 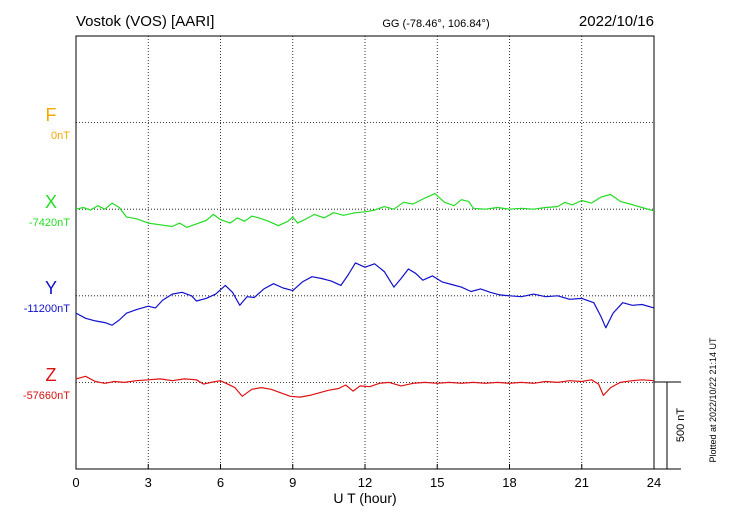 What do you see at coordinates (46, 396) in the screenshot?
I see `baseline-label-z: -57660nT` at bounding box center [46, 396].